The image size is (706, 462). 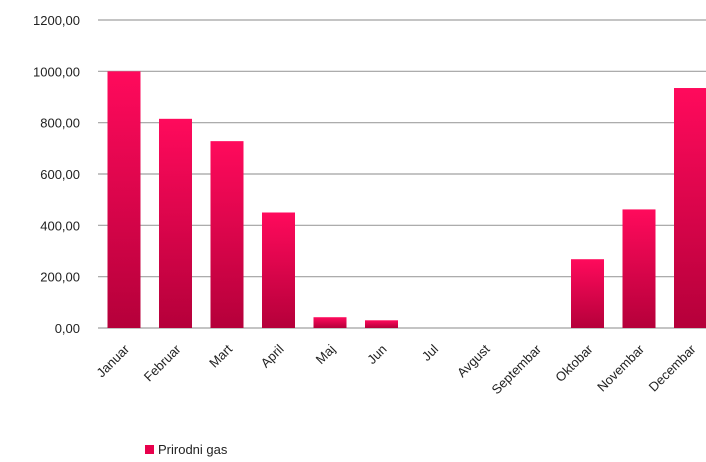 I want to click on x-tick-label-jul: Jul, so click(x=430, y=352).